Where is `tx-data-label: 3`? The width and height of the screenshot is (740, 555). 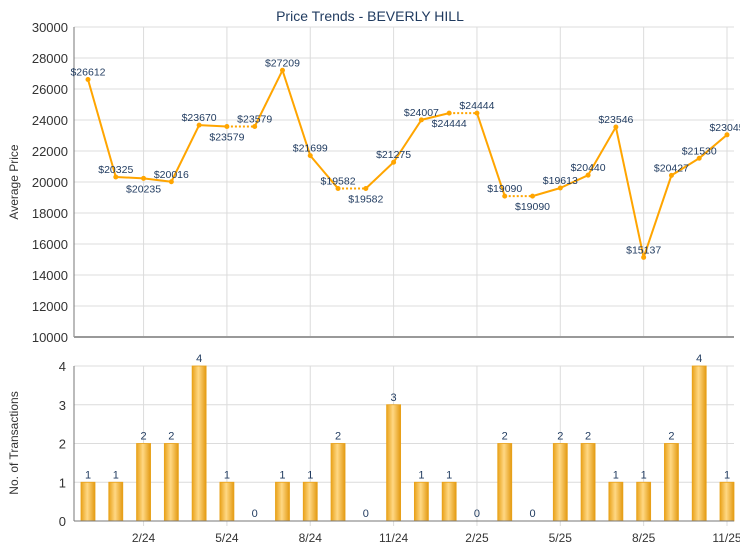 tx-data-label: 3 is located at coordinates (394, 398).